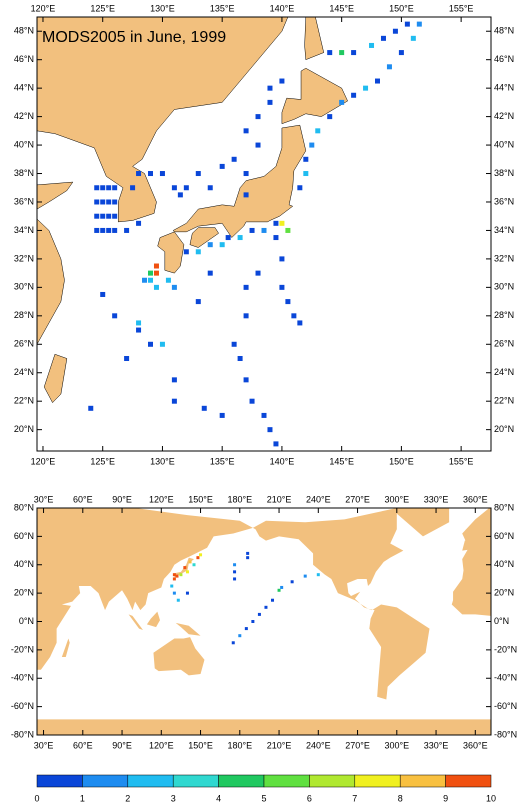  Describe the element at coordinates (309, 798) in the screenshot. I see `colorbar-label: 6` at that location.